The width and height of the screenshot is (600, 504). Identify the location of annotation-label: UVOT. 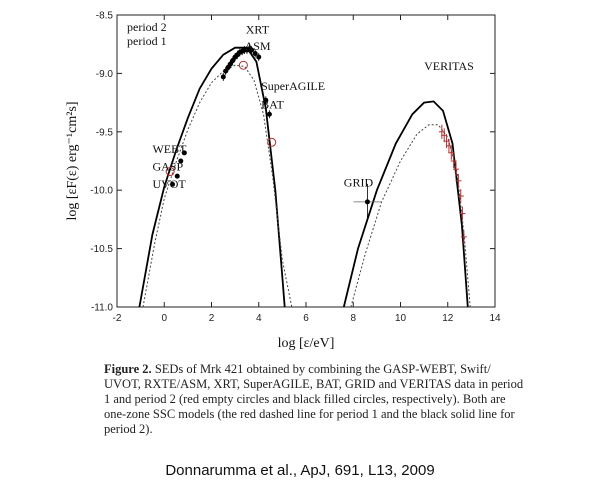
(169, 184).